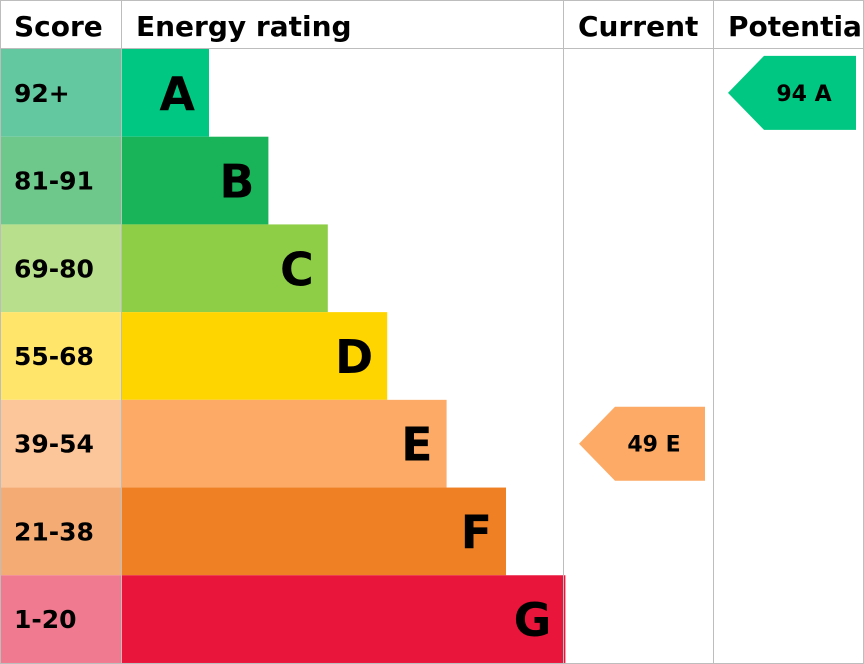  What do you see at coordinates (343, 619) in the screenshot?
I see `rating-bar-g` at bounding box center [343, 619].